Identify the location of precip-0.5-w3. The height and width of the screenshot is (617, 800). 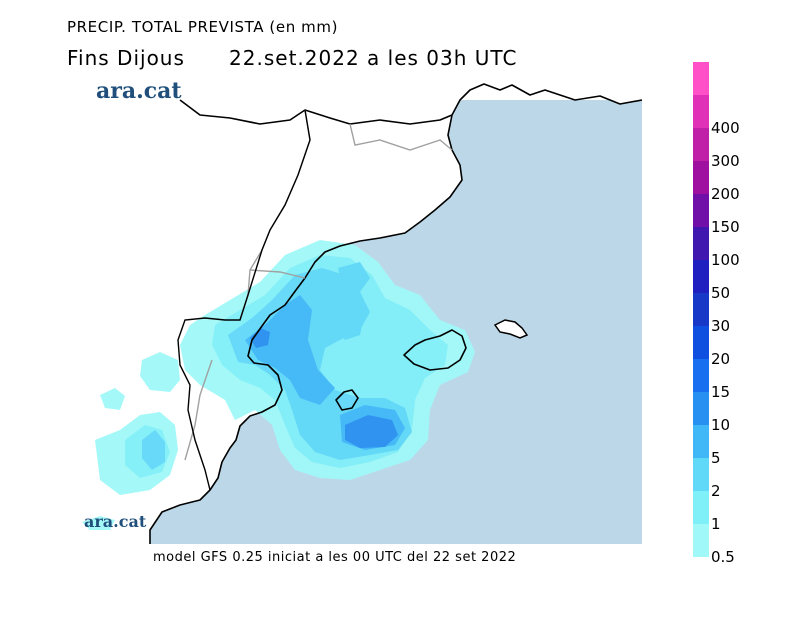
(112, 399).